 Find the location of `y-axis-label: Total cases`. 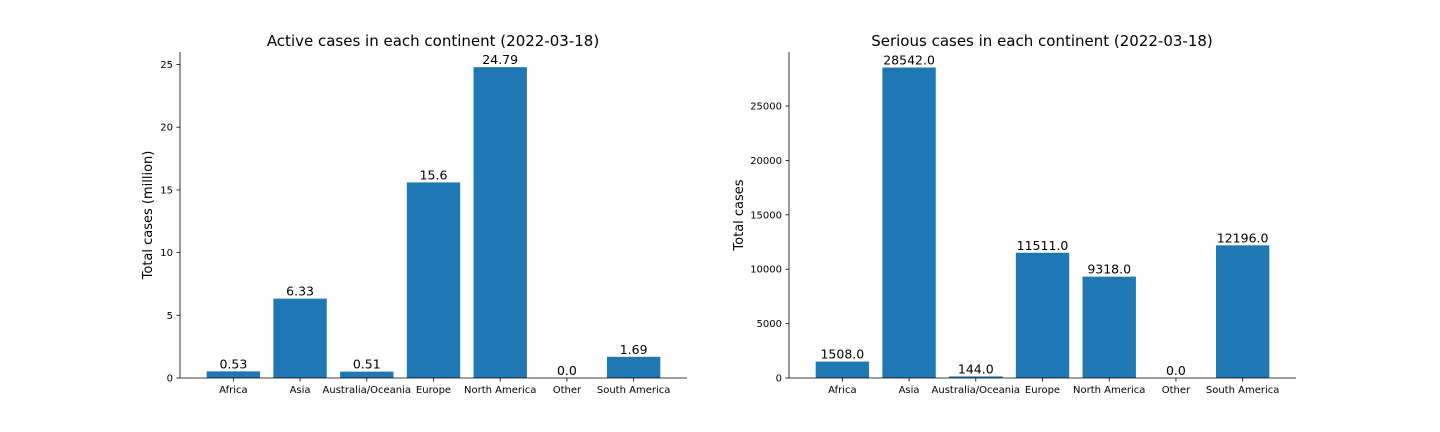

y-axis-label: Total cases is located at coordinates (739, 215).